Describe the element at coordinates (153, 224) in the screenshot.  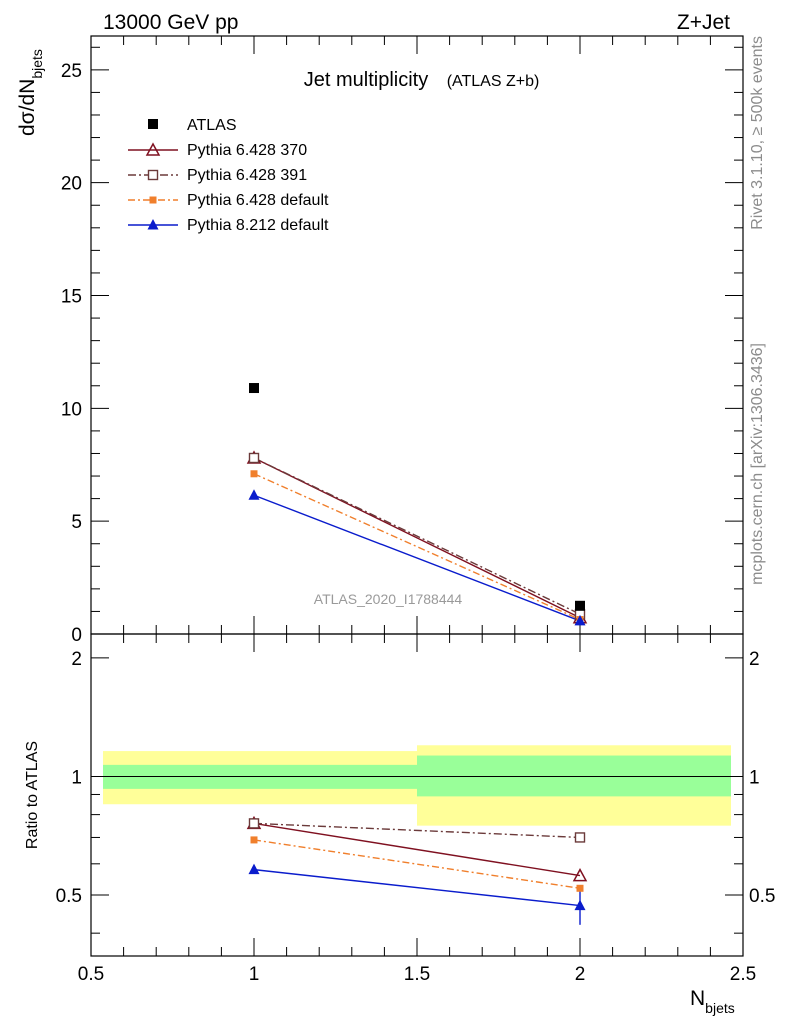
I see `legend-marker-py8default` at that location.